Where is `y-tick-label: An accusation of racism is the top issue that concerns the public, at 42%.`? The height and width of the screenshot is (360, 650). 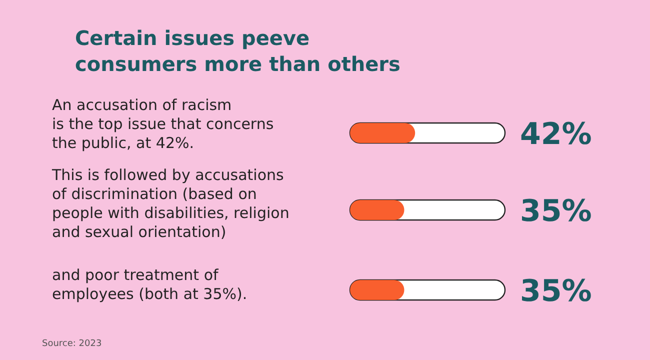
y-tick-label: An accusation of racism is the top issue that concerns the public, at 42%. is located at coordinates (163, 124).